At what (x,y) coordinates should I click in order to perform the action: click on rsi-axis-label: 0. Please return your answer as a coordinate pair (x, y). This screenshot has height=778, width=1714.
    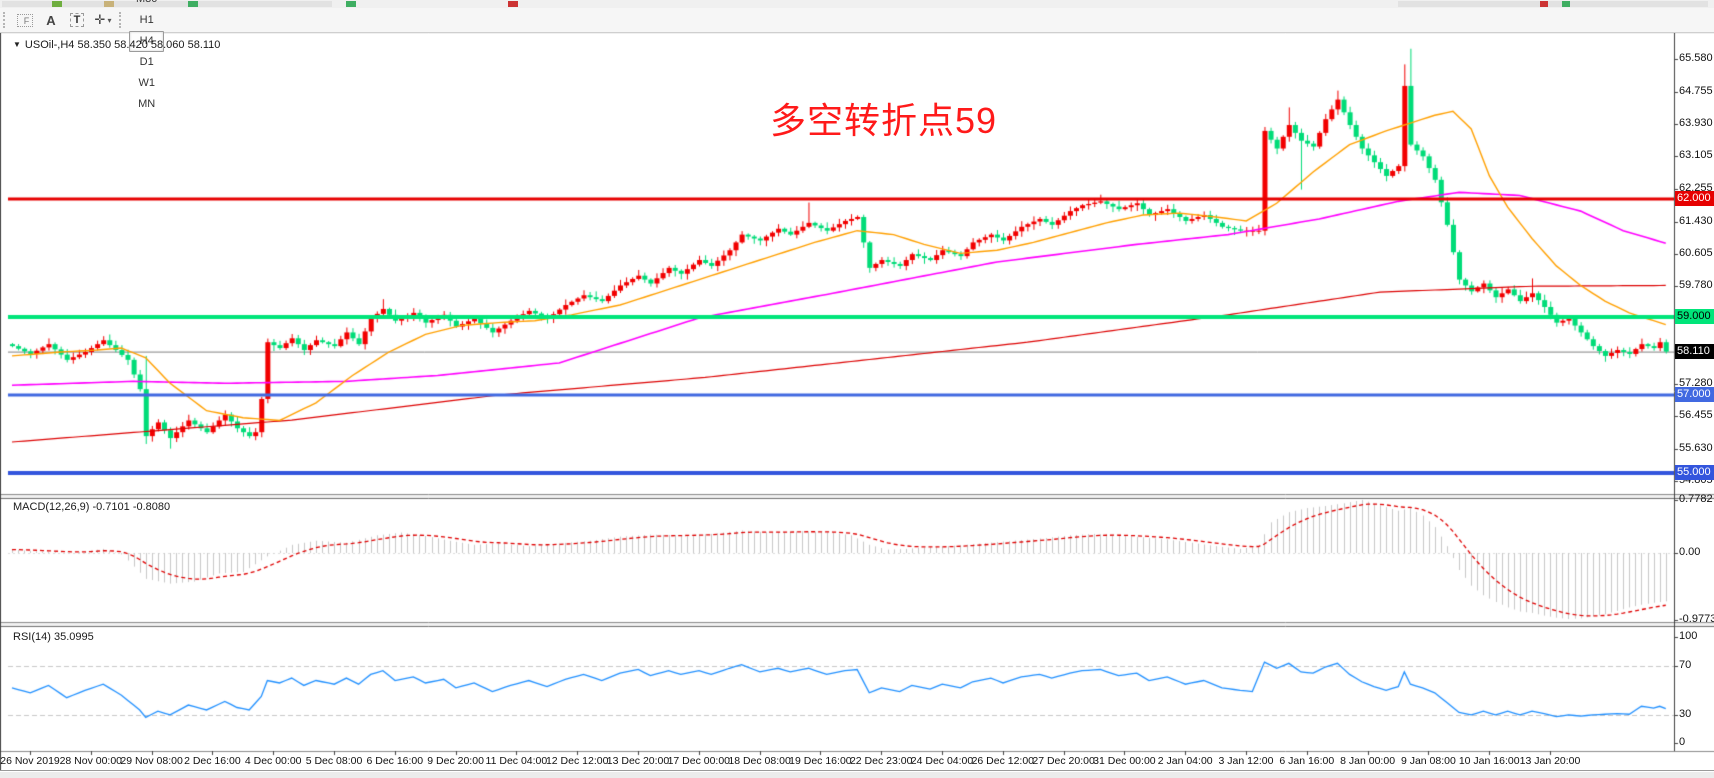
    Looking at the image, I should click on (1682, 742).